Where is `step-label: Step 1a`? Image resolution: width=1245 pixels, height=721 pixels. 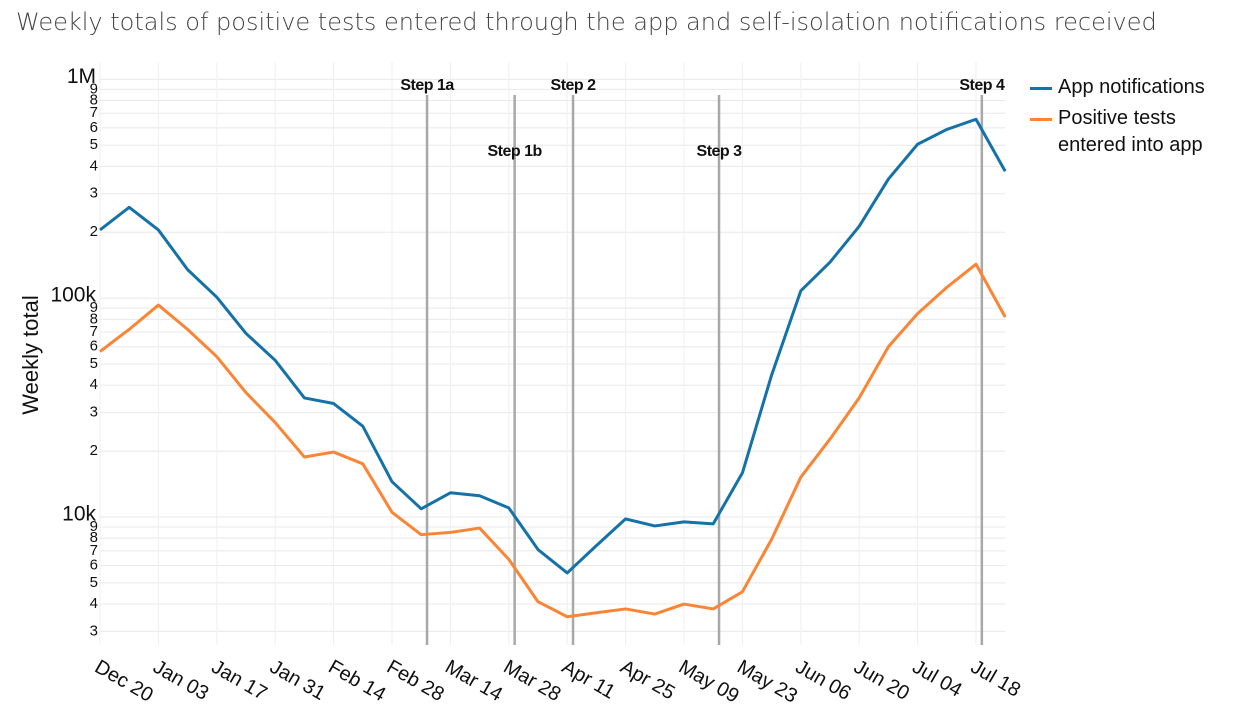 step-label: Step 1a is located at coordinates (427, 85).